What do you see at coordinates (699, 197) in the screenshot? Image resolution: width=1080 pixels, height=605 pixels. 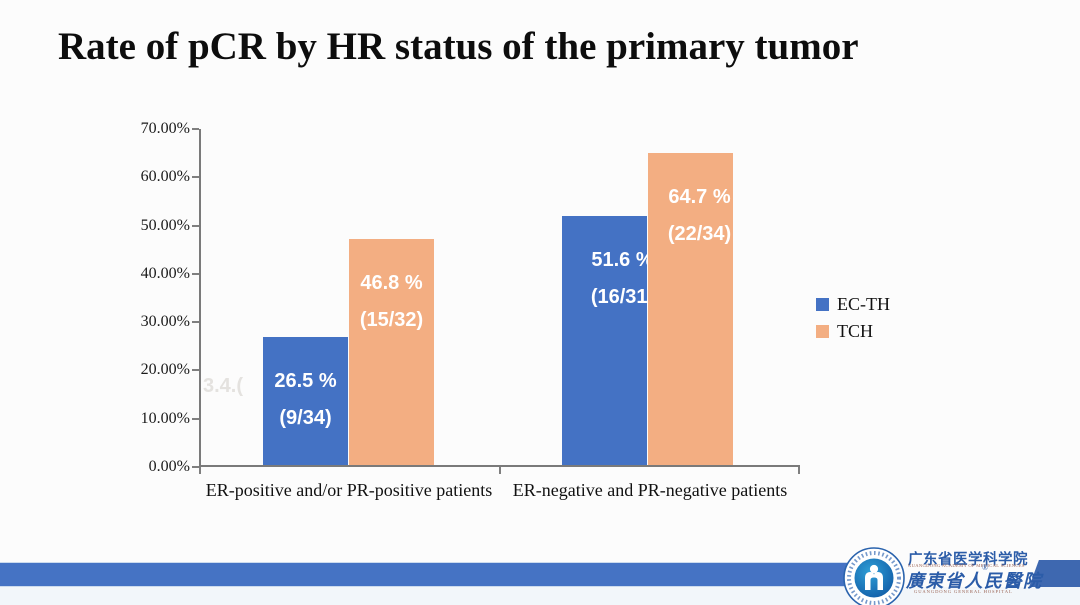 I see `bar-value-label: 64.7 %` at bounding box center [699, 197].